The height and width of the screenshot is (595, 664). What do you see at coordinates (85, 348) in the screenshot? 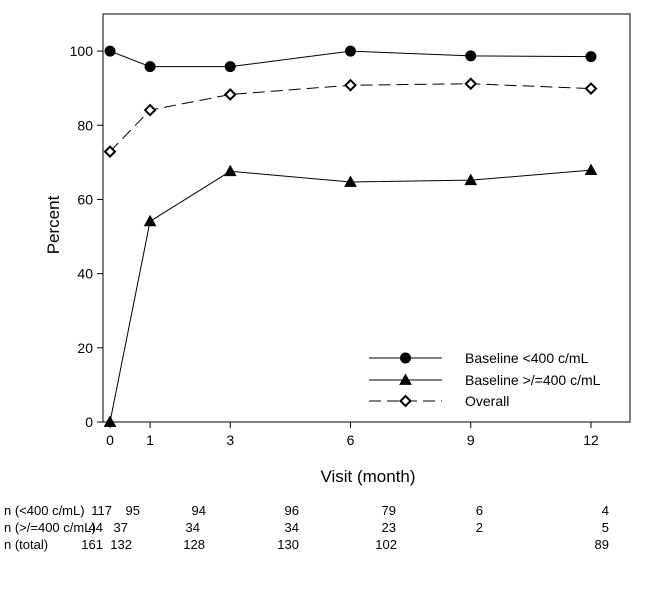
I see `y-tick-label: 20` at bounding box center [85, 348].